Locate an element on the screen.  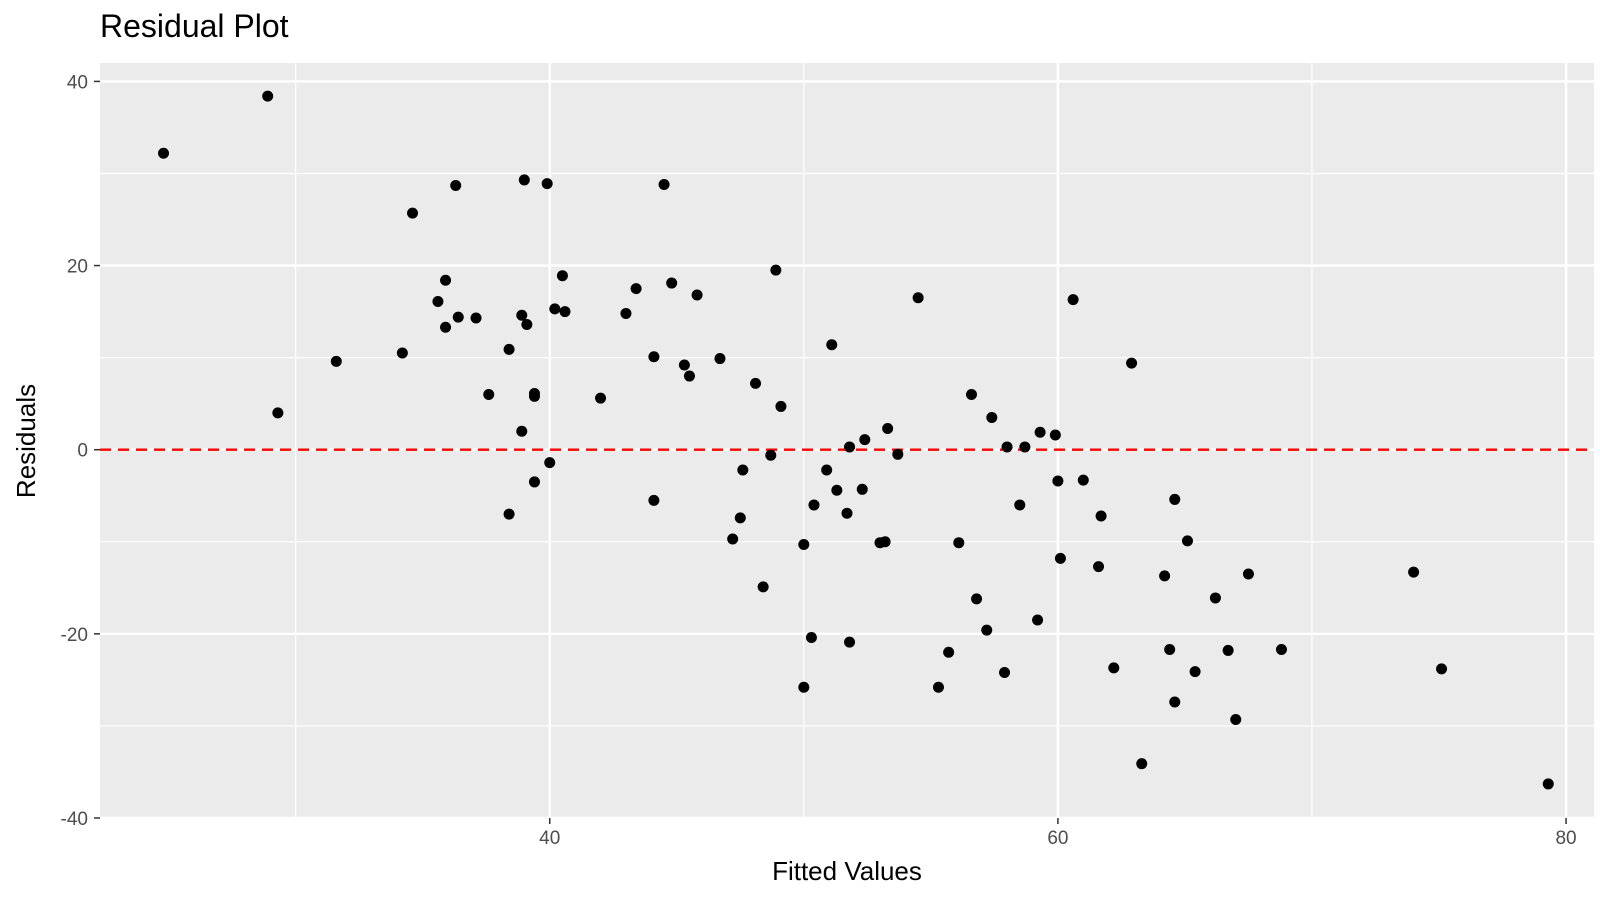
y-tick-label: 40 is located at coordinates (77, 82).